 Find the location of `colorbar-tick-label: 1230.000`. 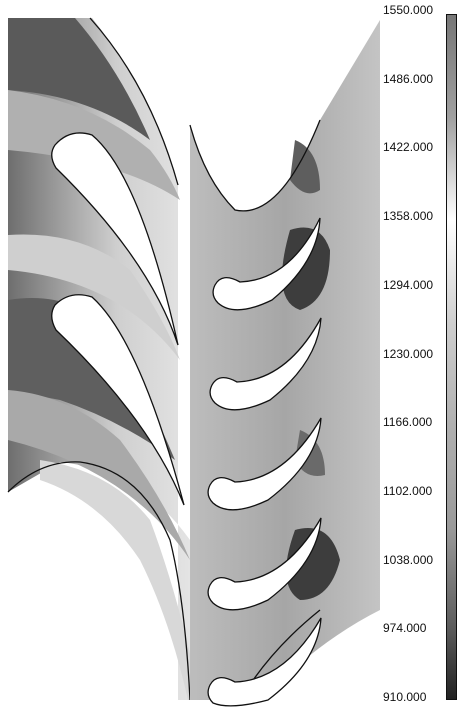

colorbar-tick-label: 1230.000 is located at coordinates (408, 353).